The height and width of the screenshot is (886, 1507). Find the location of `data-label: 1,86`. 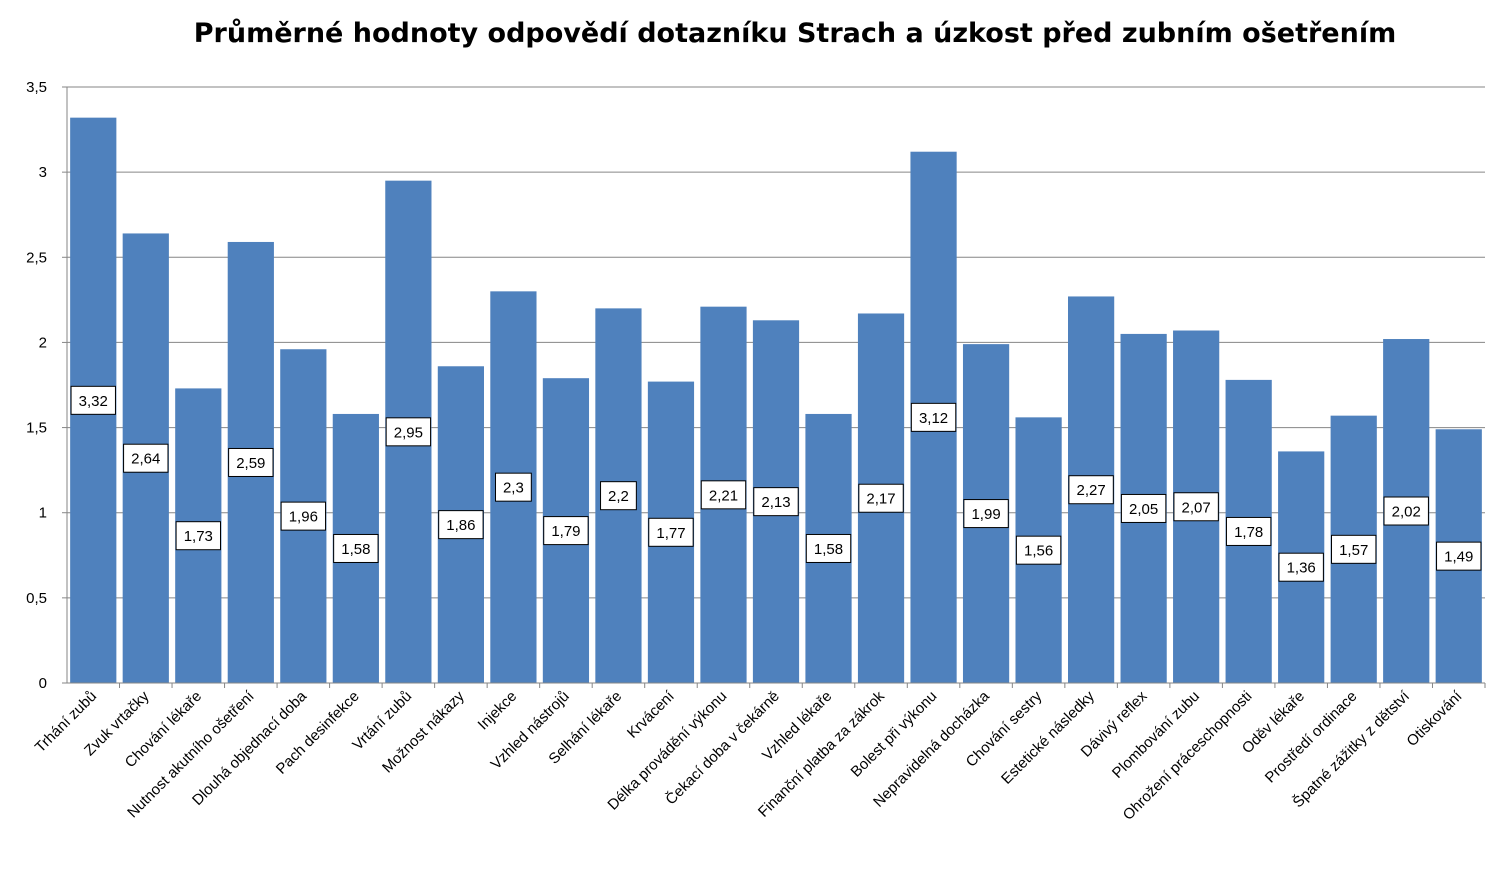

data-label: 1,86 is located at coordinates (460, 525).